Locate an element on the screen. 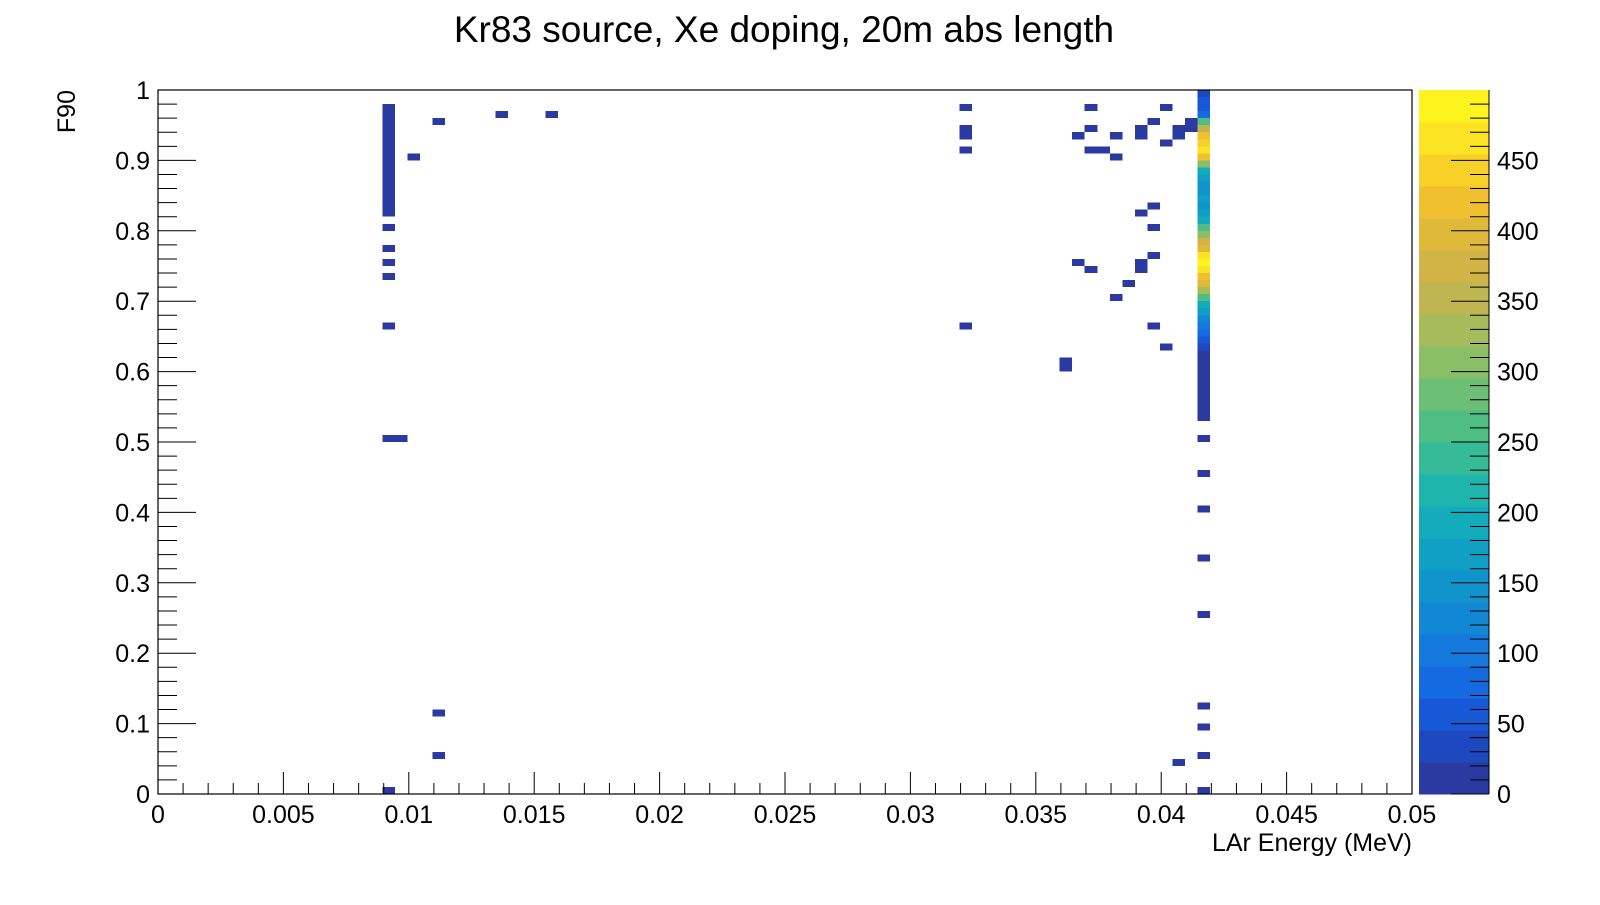  x-tick-label: 0.04 is located at coordinates (1161, 815).